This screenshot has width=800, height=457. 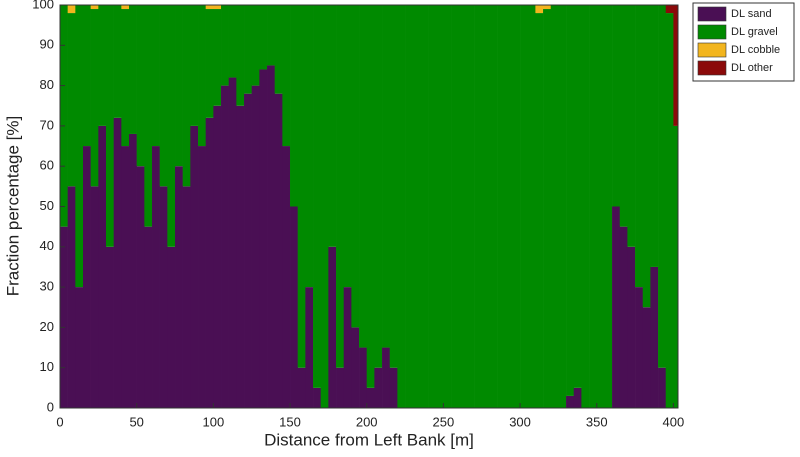 What do you see at coordinates (136, 421) in the screenshot?
I see `x-tick-label: 50` at bounding box center [136, 421].